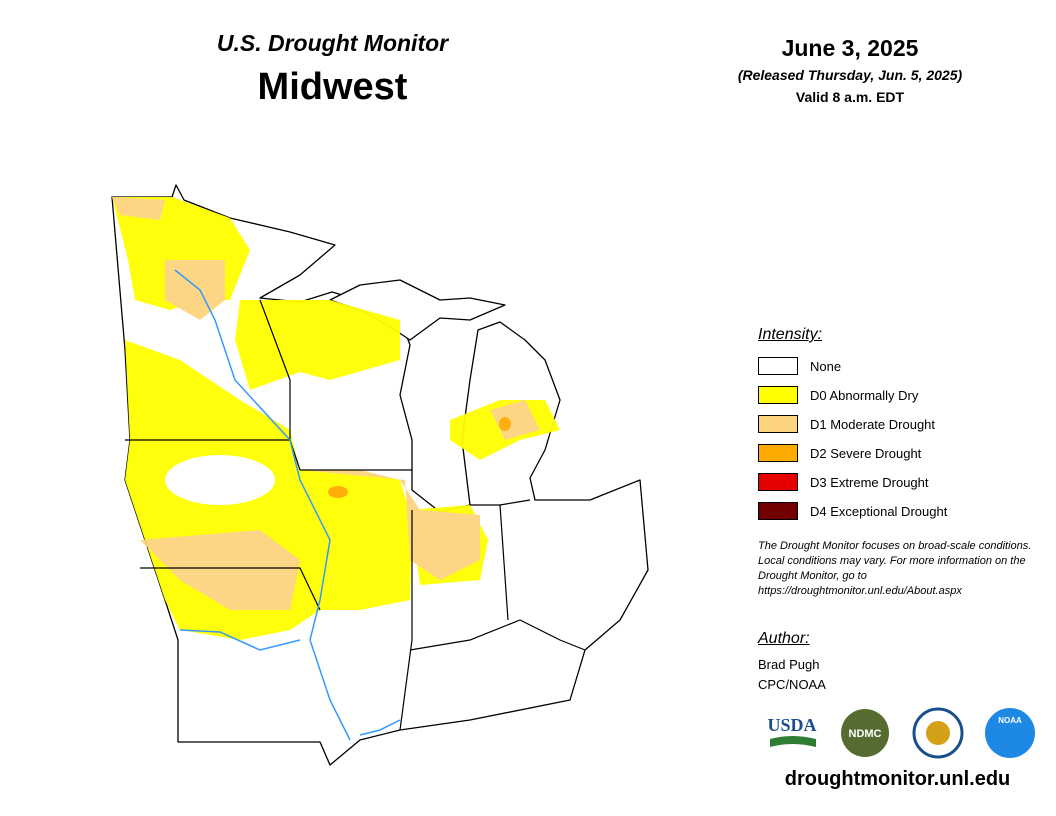 The image size is (1056, 816). Describe the element at coordinates (879, 511) in the screenshot. I see `legend-label: D4 Exceptional Drought` at that location.